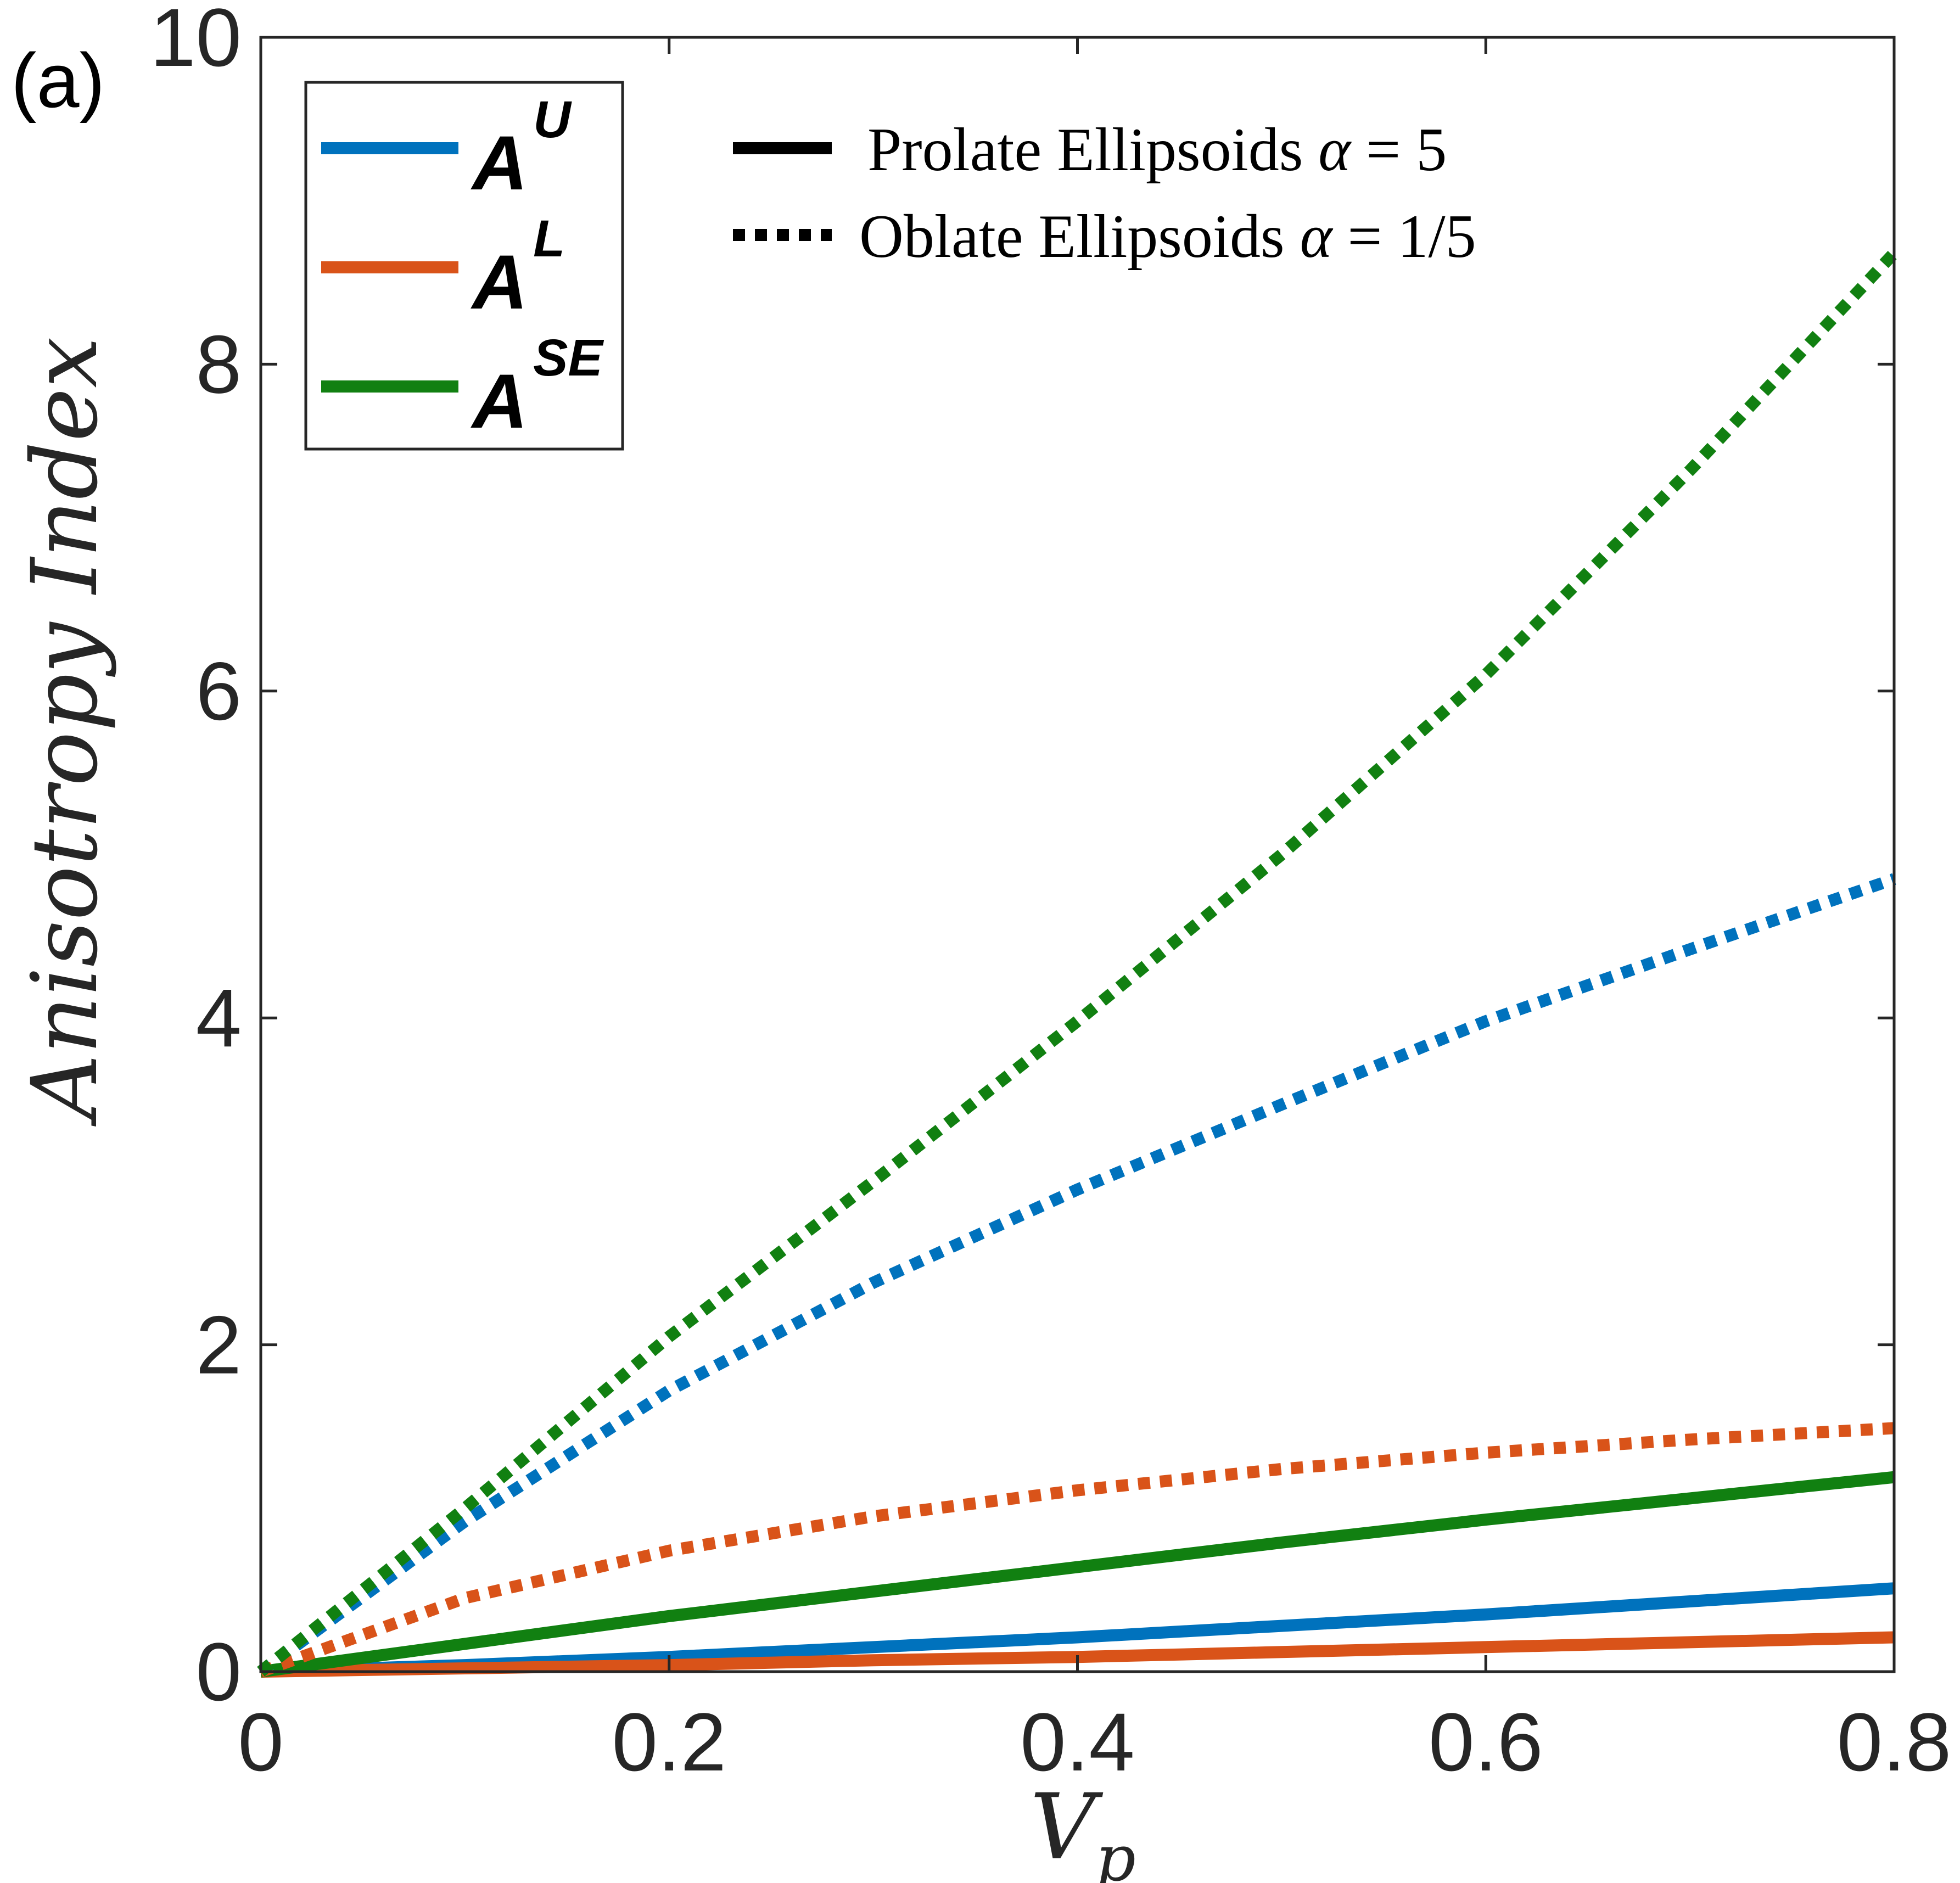 This screenshot has width=1960, height=1883. I want to click on x-tick-label: 0, so click(260, 1742).